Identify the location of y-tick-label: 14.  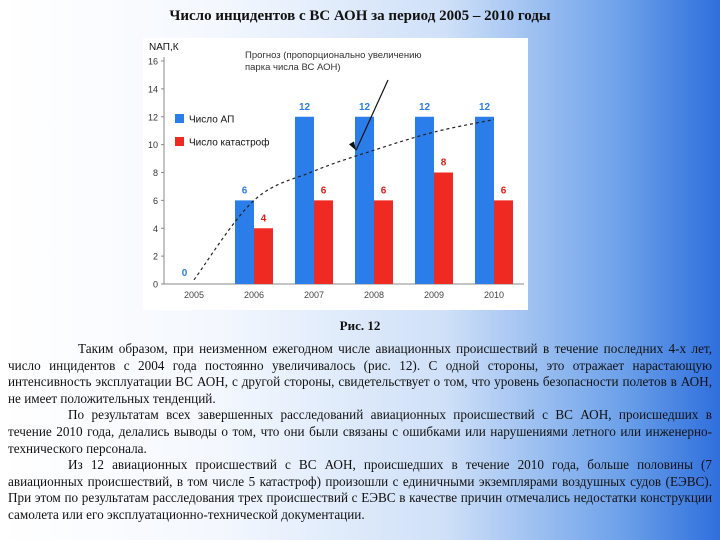
(153, 89).